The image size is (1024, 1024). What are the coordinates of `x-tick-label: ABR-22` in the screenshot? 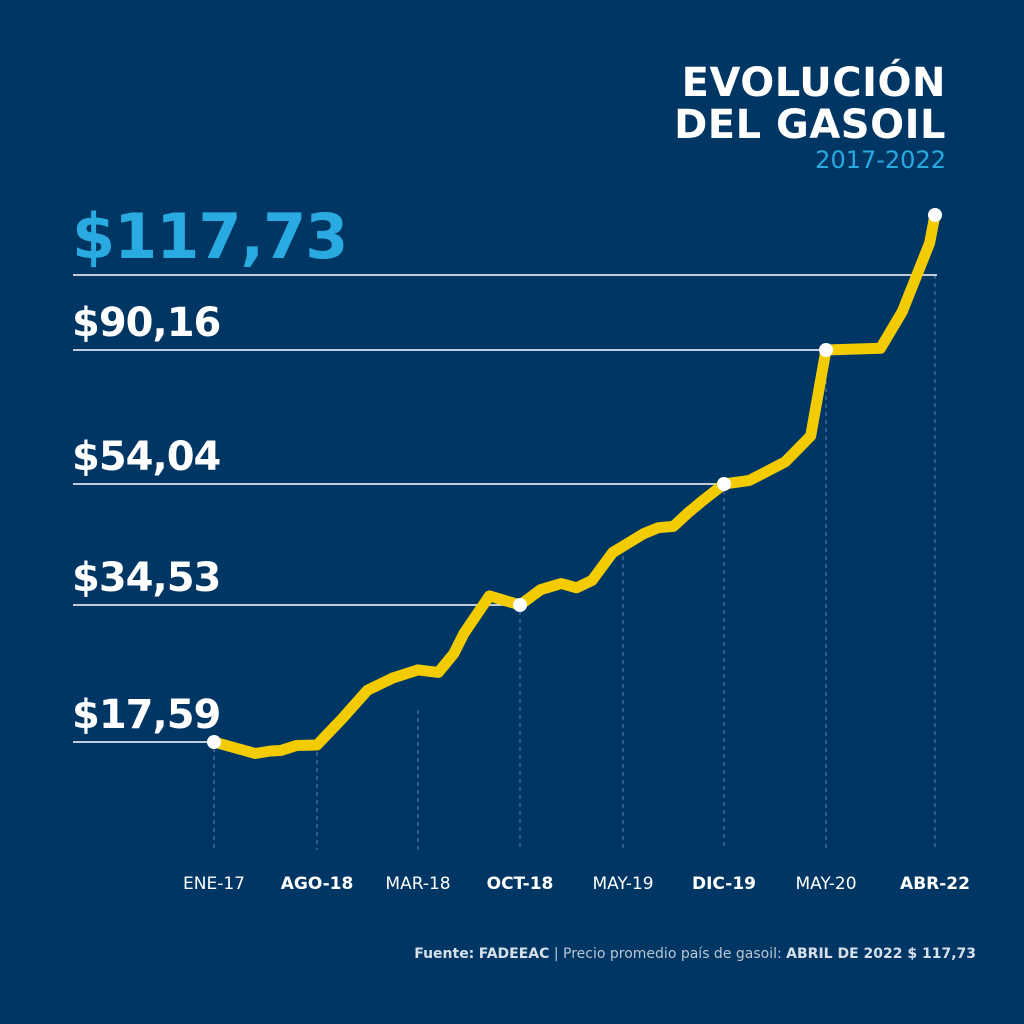 It's located at (935, 884).